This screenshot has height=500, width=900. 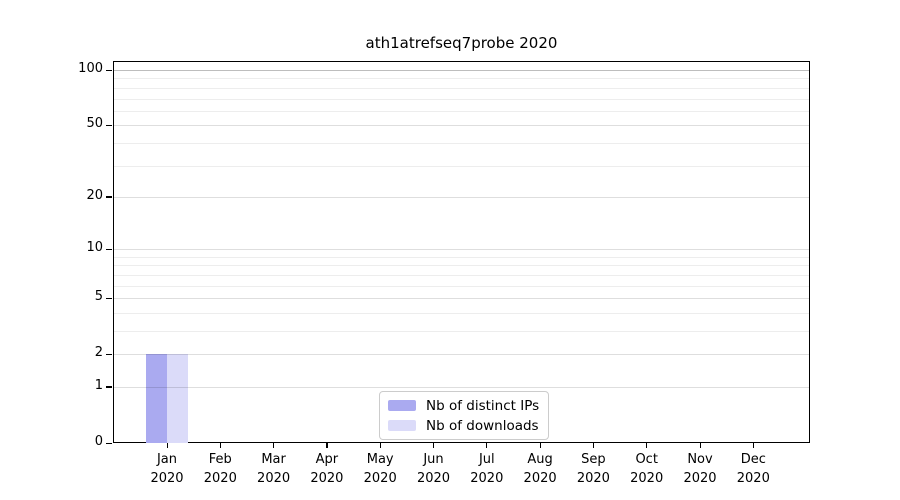 I want to click on legend-swatch-downloads, so click(x=402, y=425).